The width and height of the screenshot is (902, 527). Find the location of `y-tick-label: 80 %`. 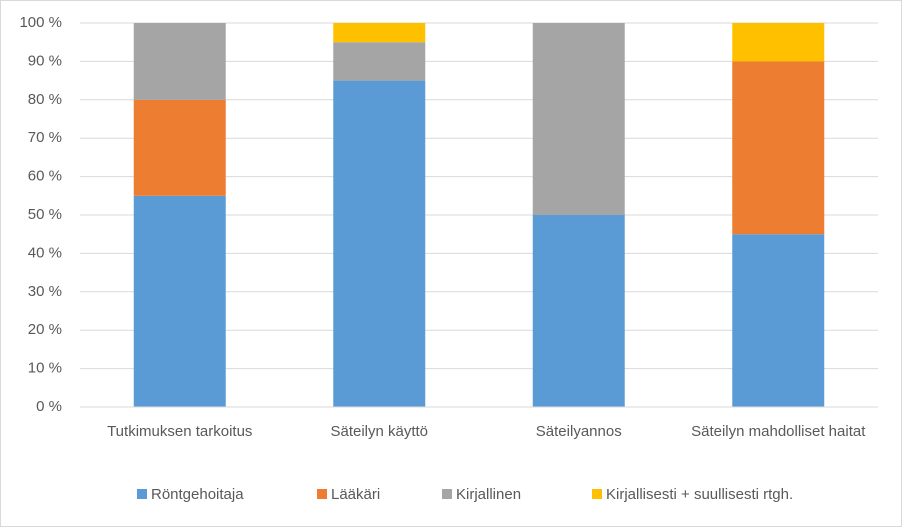

y-tick-label: 80 % is located at coordinates (45, 99).